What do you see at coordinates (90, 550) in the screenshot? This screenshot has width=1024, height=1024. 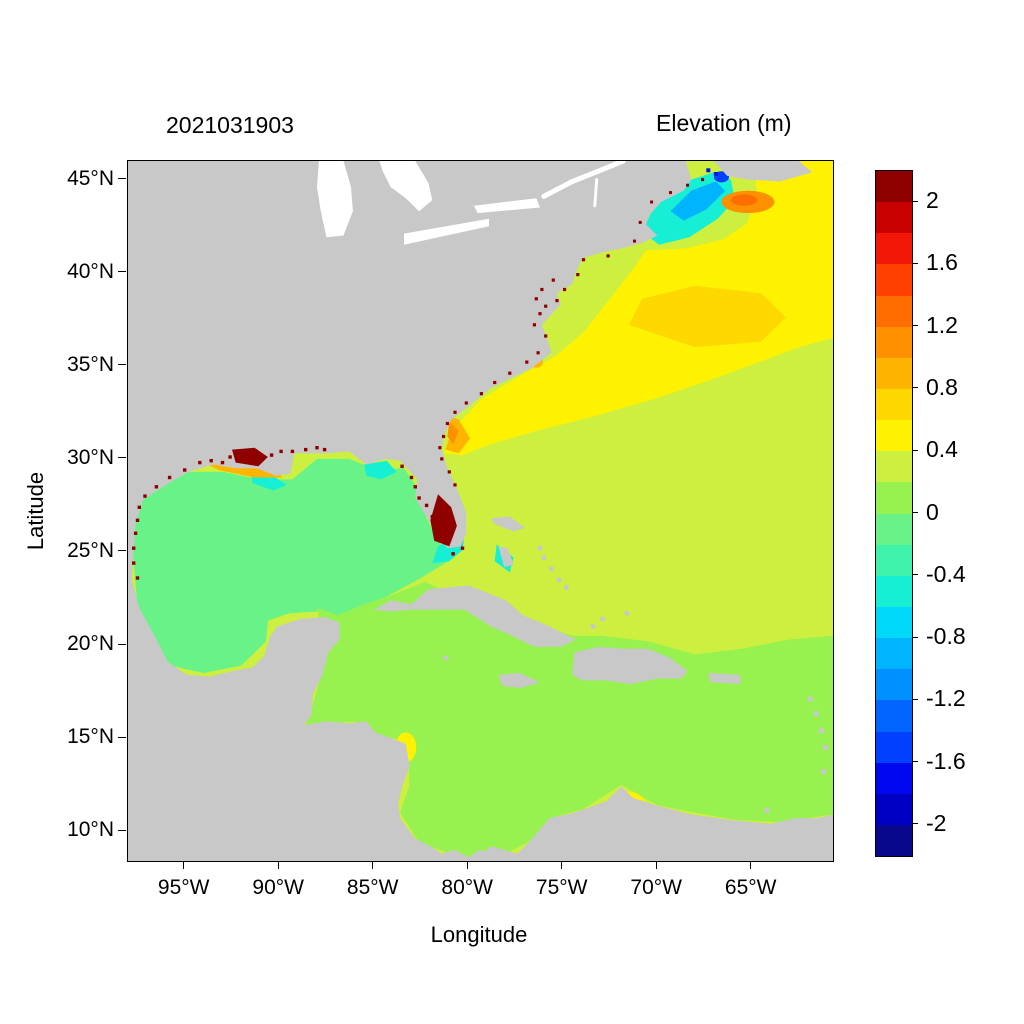 I see `y-tick-label: 25°N` at bounding box center [90, 550].